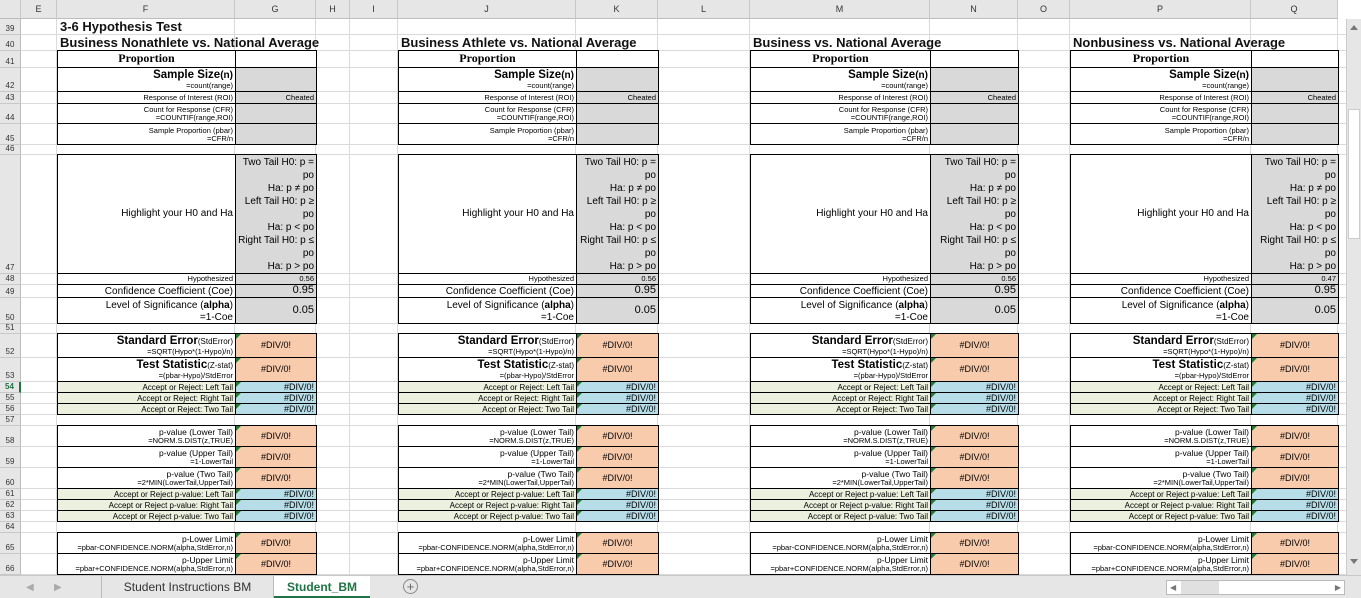 Image resolution: width=1361 pixels, height=598 pixels. I want to click on tab-scroll-left-icon: ◀, so click(30, 587).